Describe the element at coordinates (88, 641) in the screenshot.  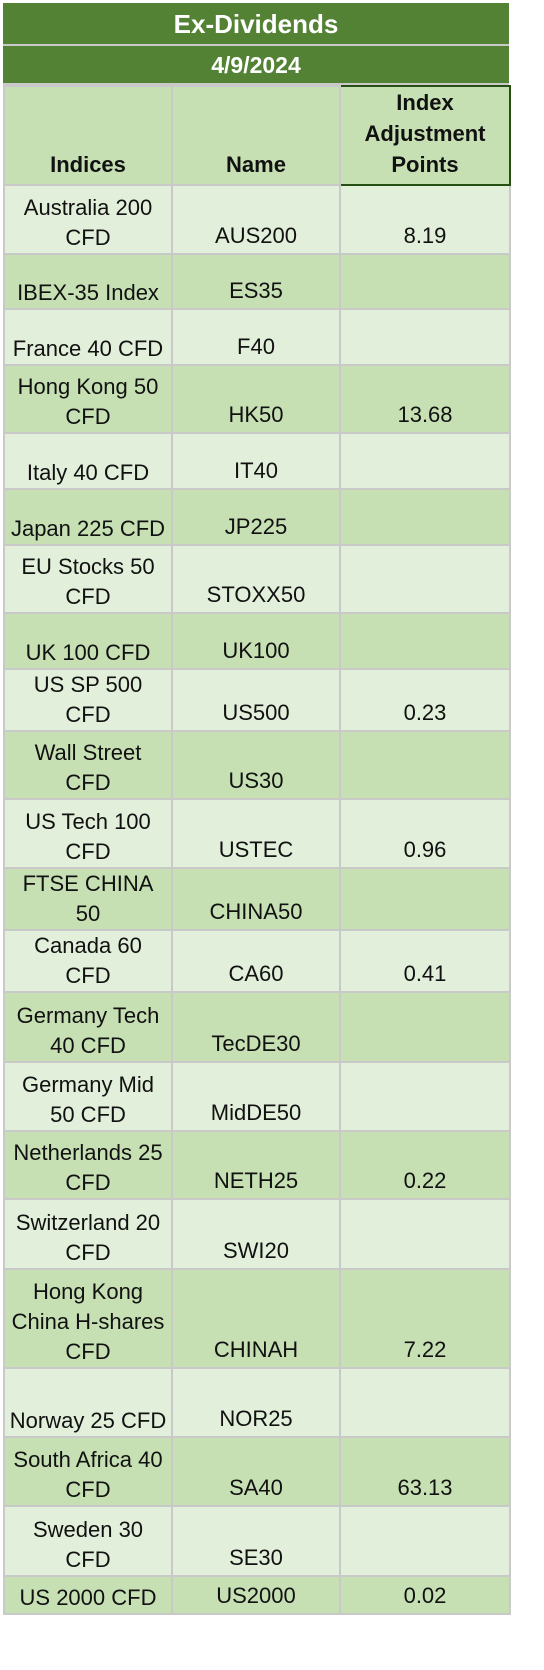
I see `index-cell: UK 100 CFD` at that location.